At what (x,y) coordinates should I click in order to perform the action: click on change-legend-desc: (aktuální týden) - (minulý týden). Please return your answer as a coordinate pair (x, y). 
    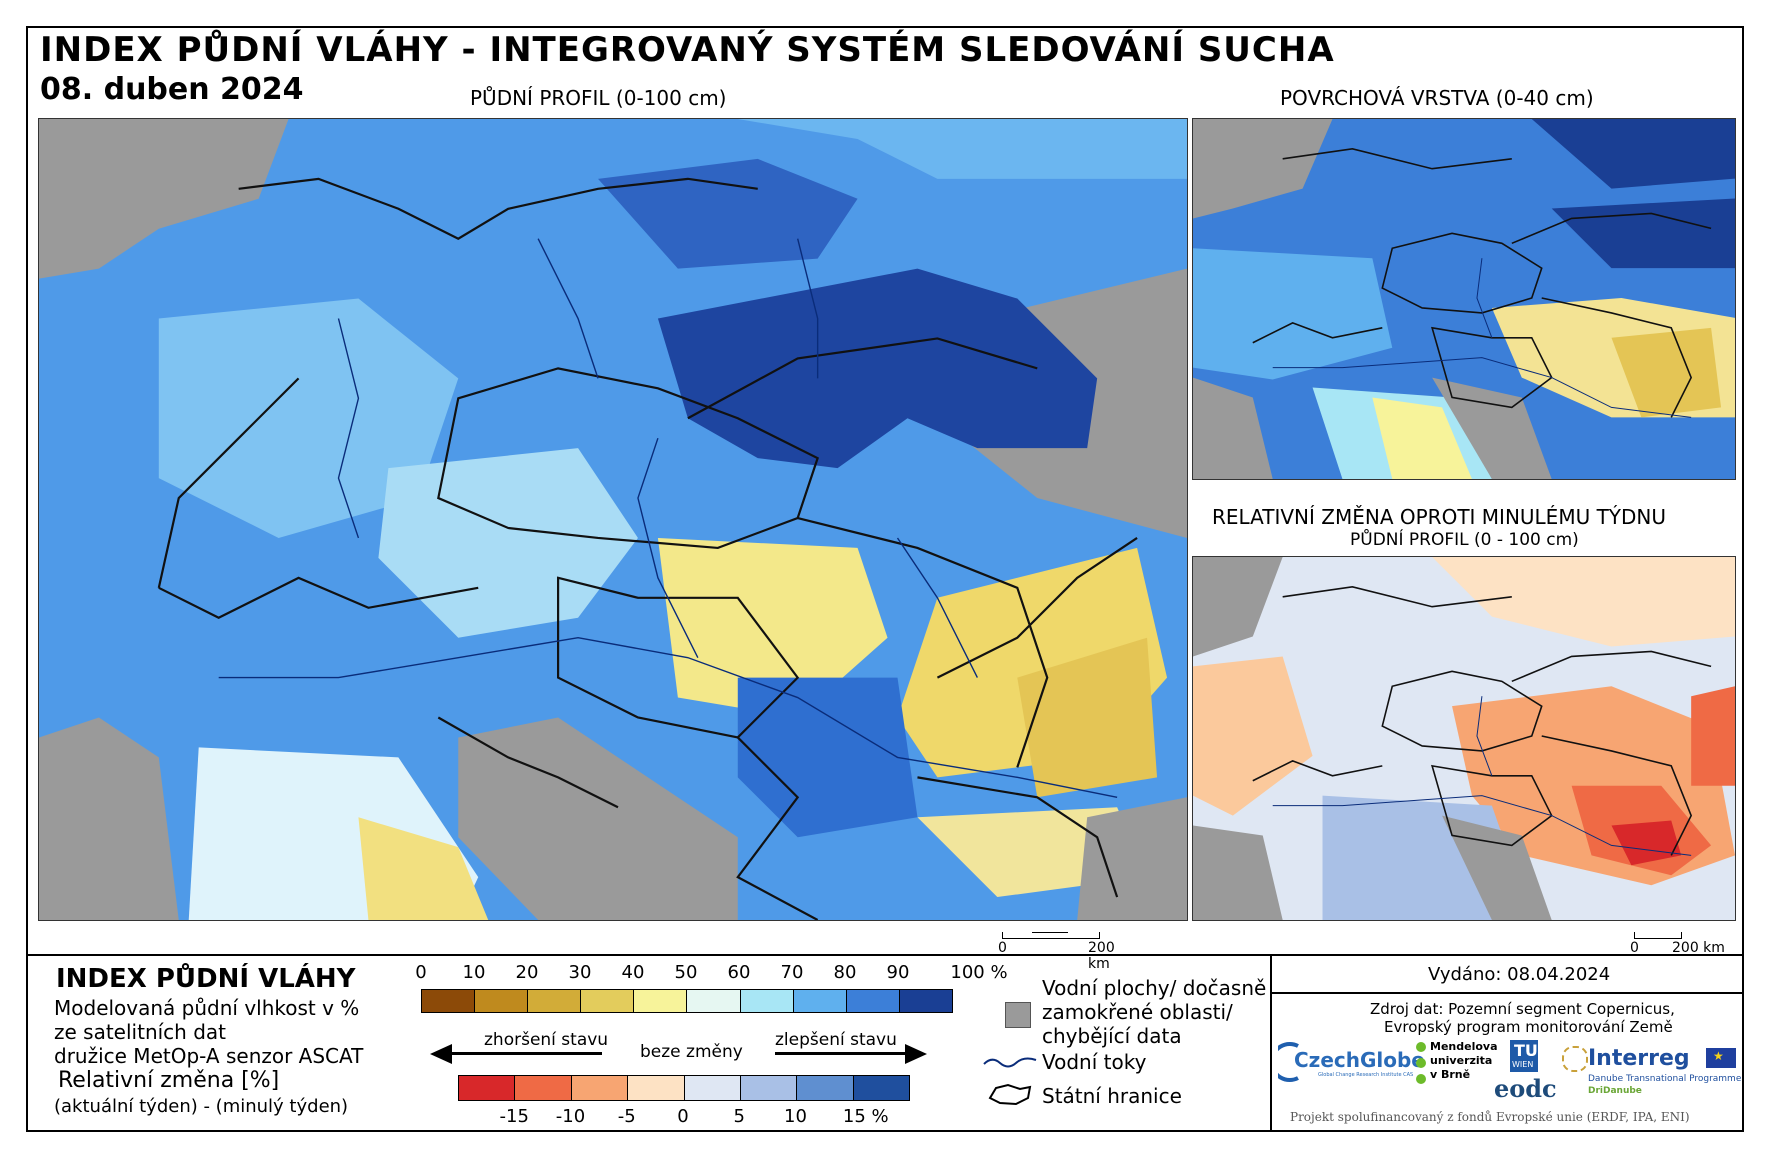
    Looking at the image, I should click on (201, 1106).